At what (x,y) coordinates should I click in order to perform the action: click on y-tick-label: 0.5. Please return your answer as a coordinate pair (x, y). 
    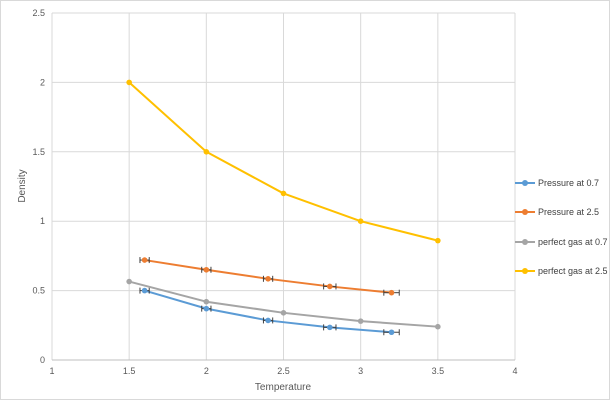
    Looking at the image, I should click on (38, 291).